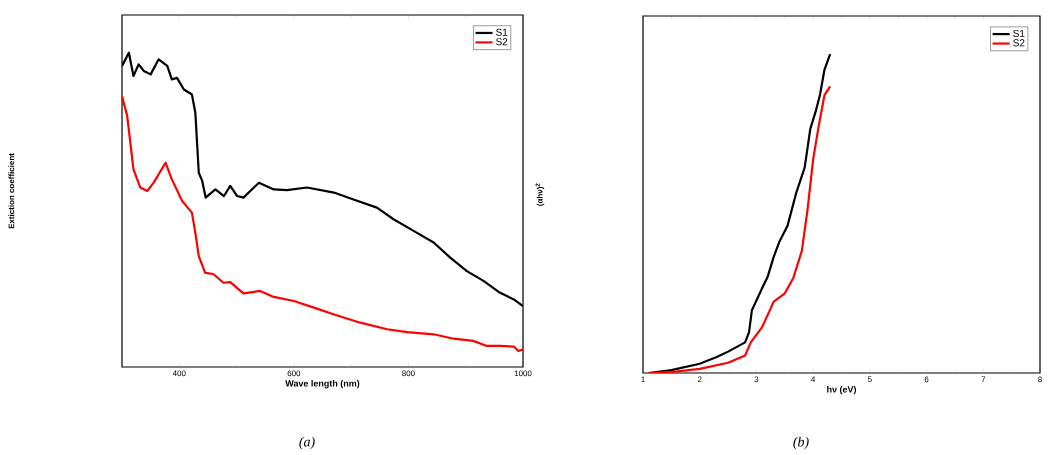 This screenshot has width=1061, height=455. I want to click on x-axis-title: Wave length (nm), so click(322, 384).